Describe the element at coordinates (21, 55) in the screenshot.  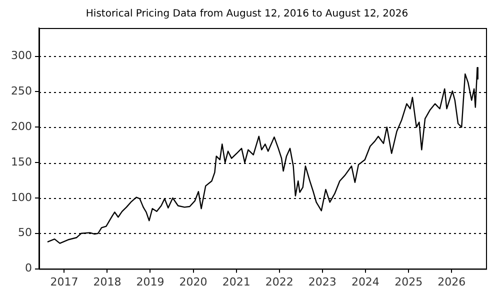
I see `y-tick-label: 300` at that location.